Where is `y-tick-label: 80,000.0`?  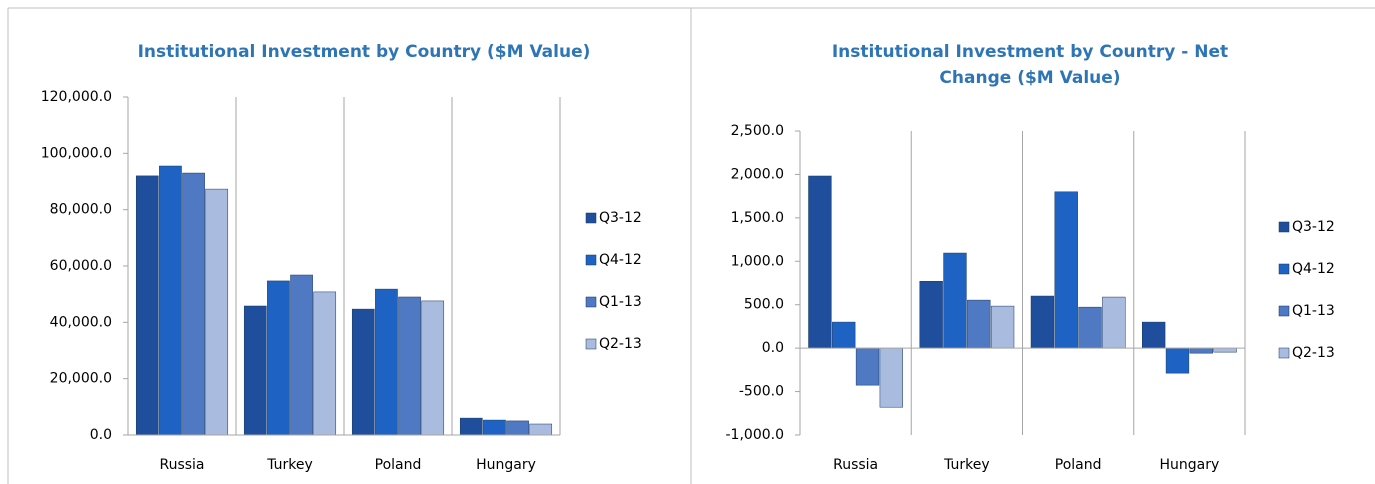 y-tick-label: 80,000.0 is located at coordinates (81, 210).